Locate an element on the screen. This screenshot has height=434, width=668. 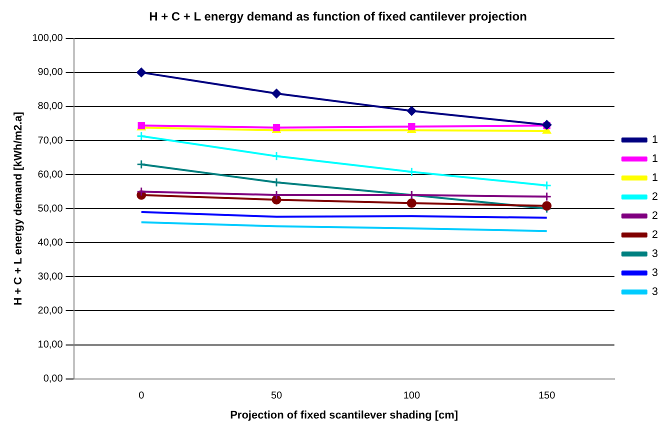
y-tick-label: 10,00 is located at coordinates (51, 345).